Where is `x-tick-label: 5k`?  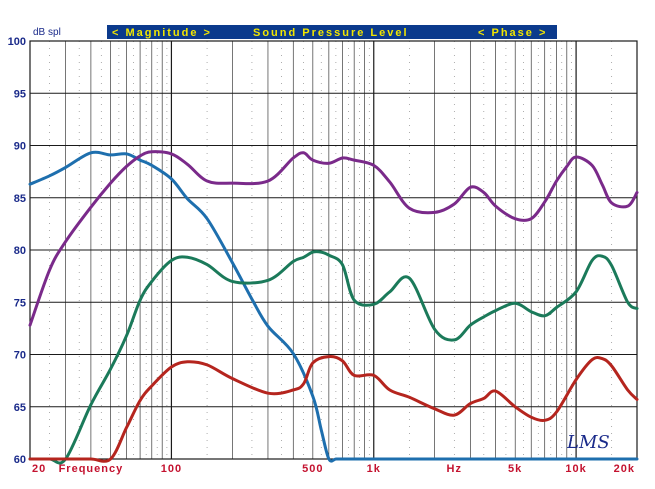 x-tick-label: 5k is located at coordinates (515, 469).